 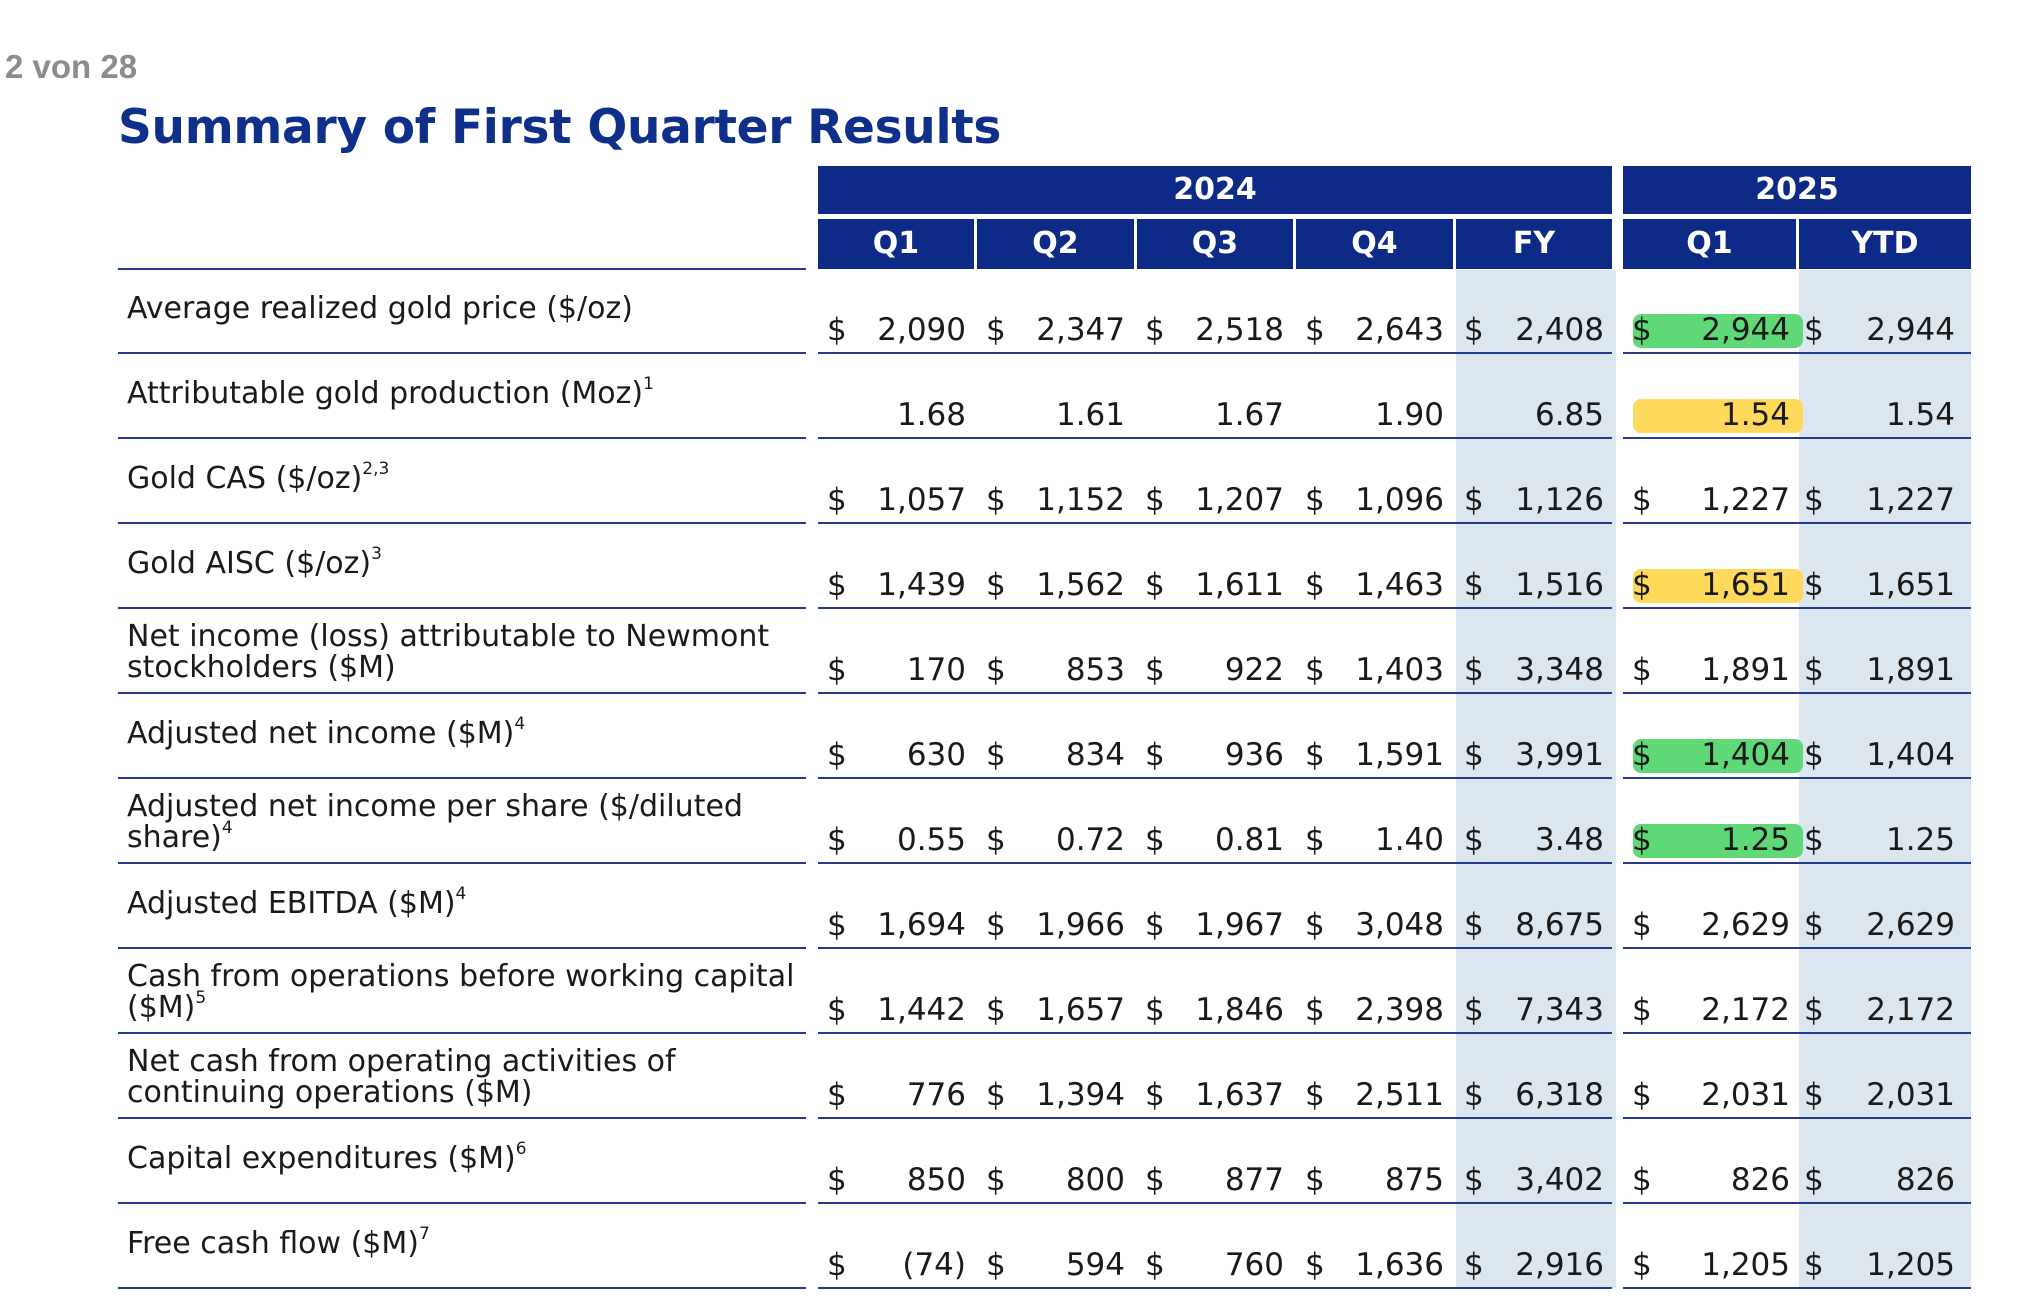 What do you see at coordinates (936, 1095) in the screenshot?
I see `cell-2024-q1: 776` at bounding box center [936, 1095].